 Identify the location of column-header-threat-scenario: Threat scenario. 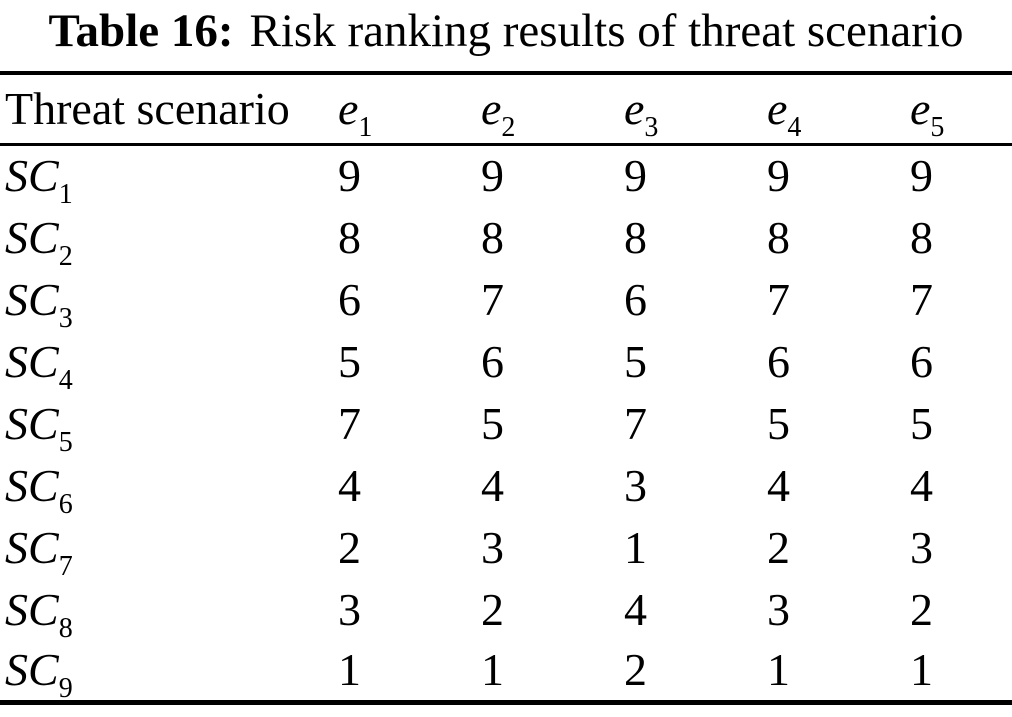
(147, 109).